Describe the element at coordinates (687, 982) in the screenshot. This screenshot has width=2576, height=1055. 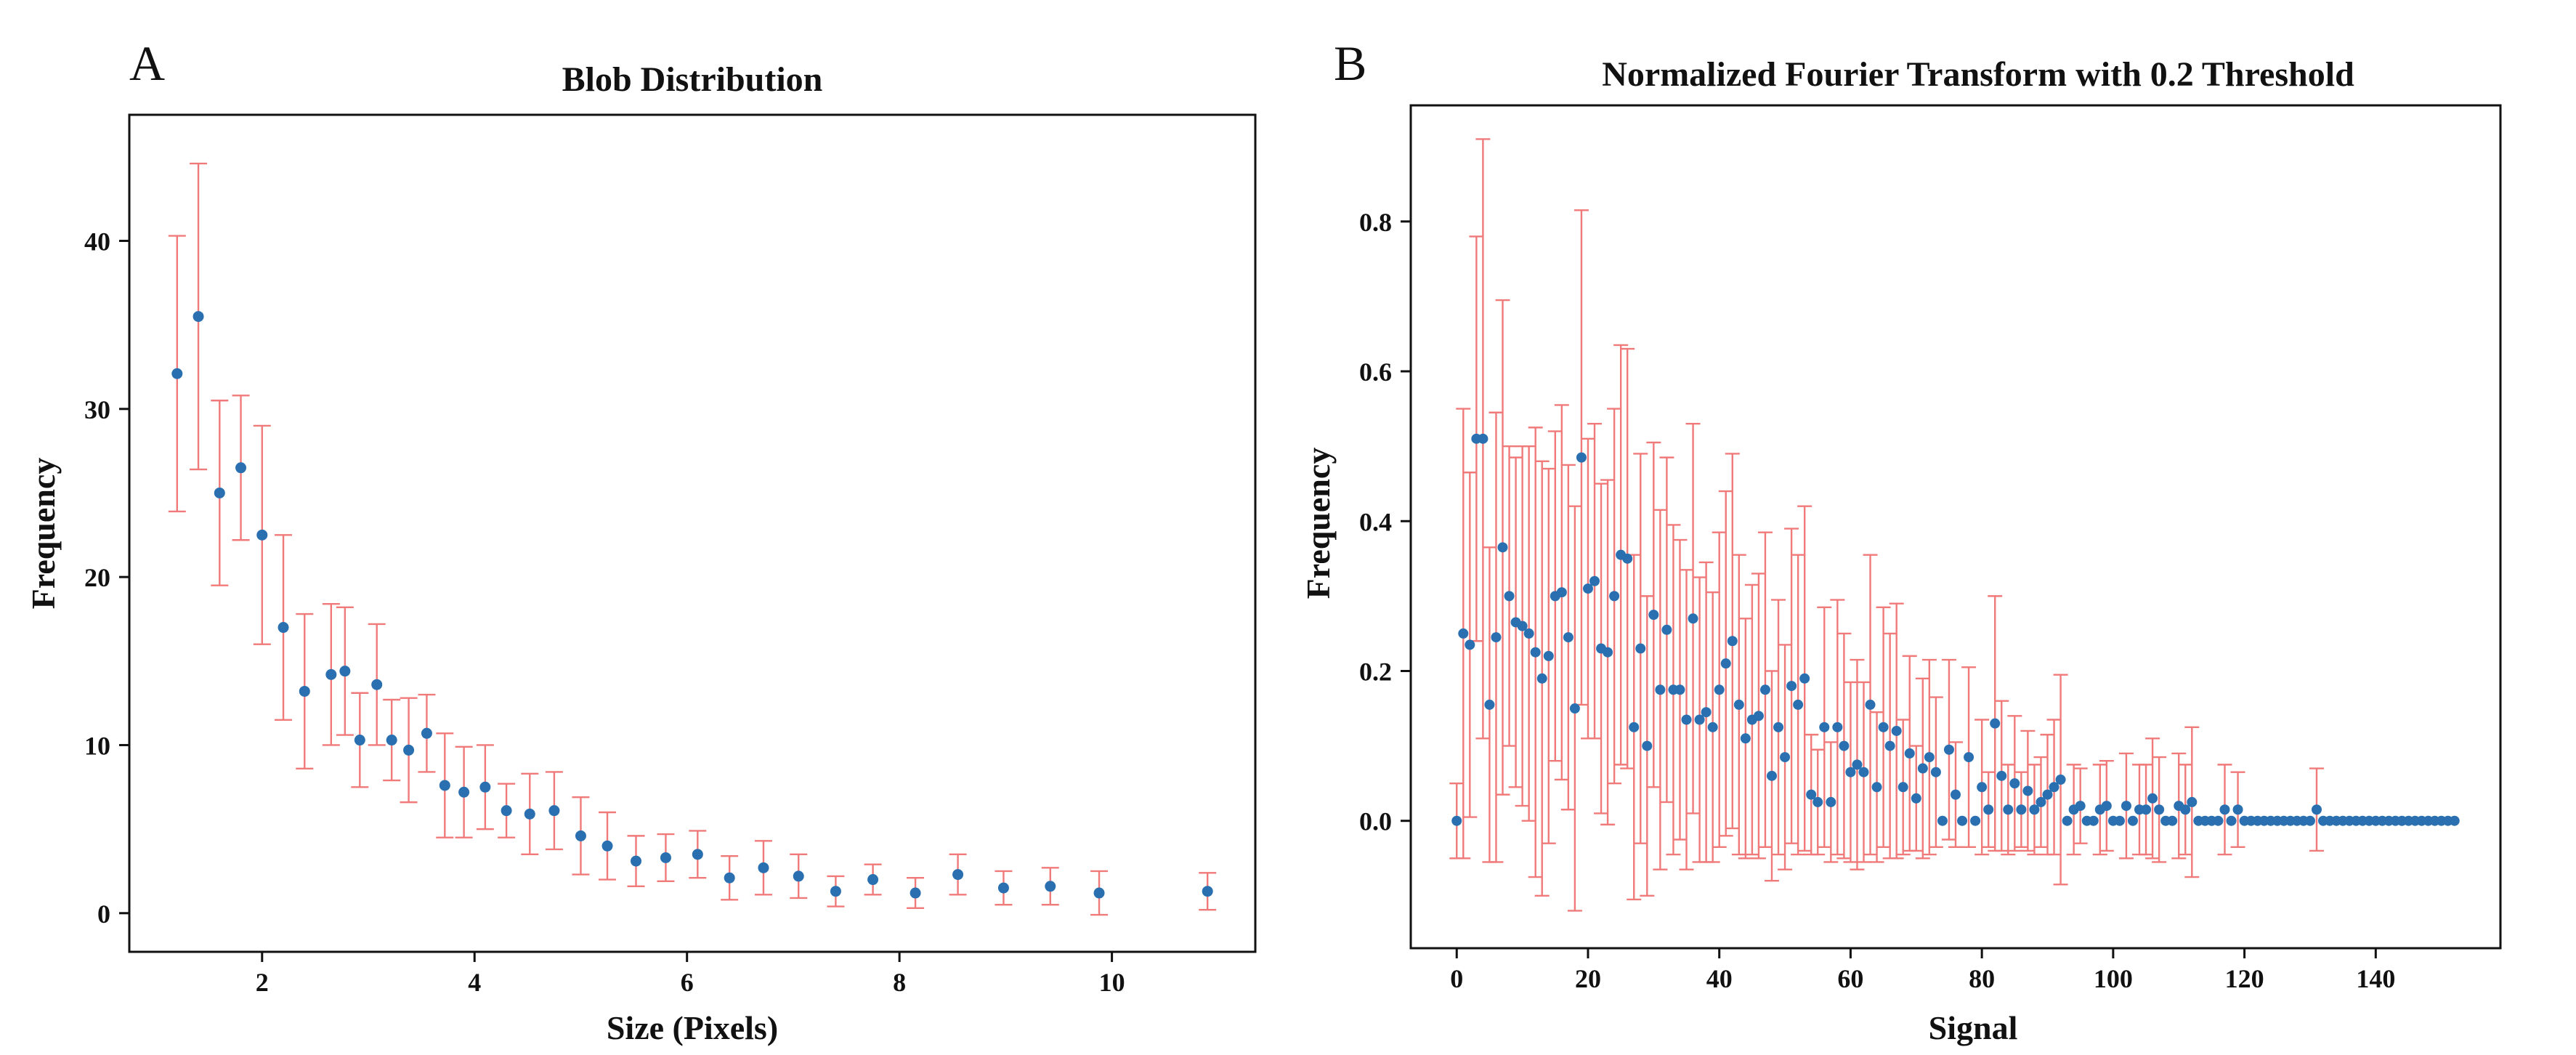
I see `x-tick-label: 6` at that location.